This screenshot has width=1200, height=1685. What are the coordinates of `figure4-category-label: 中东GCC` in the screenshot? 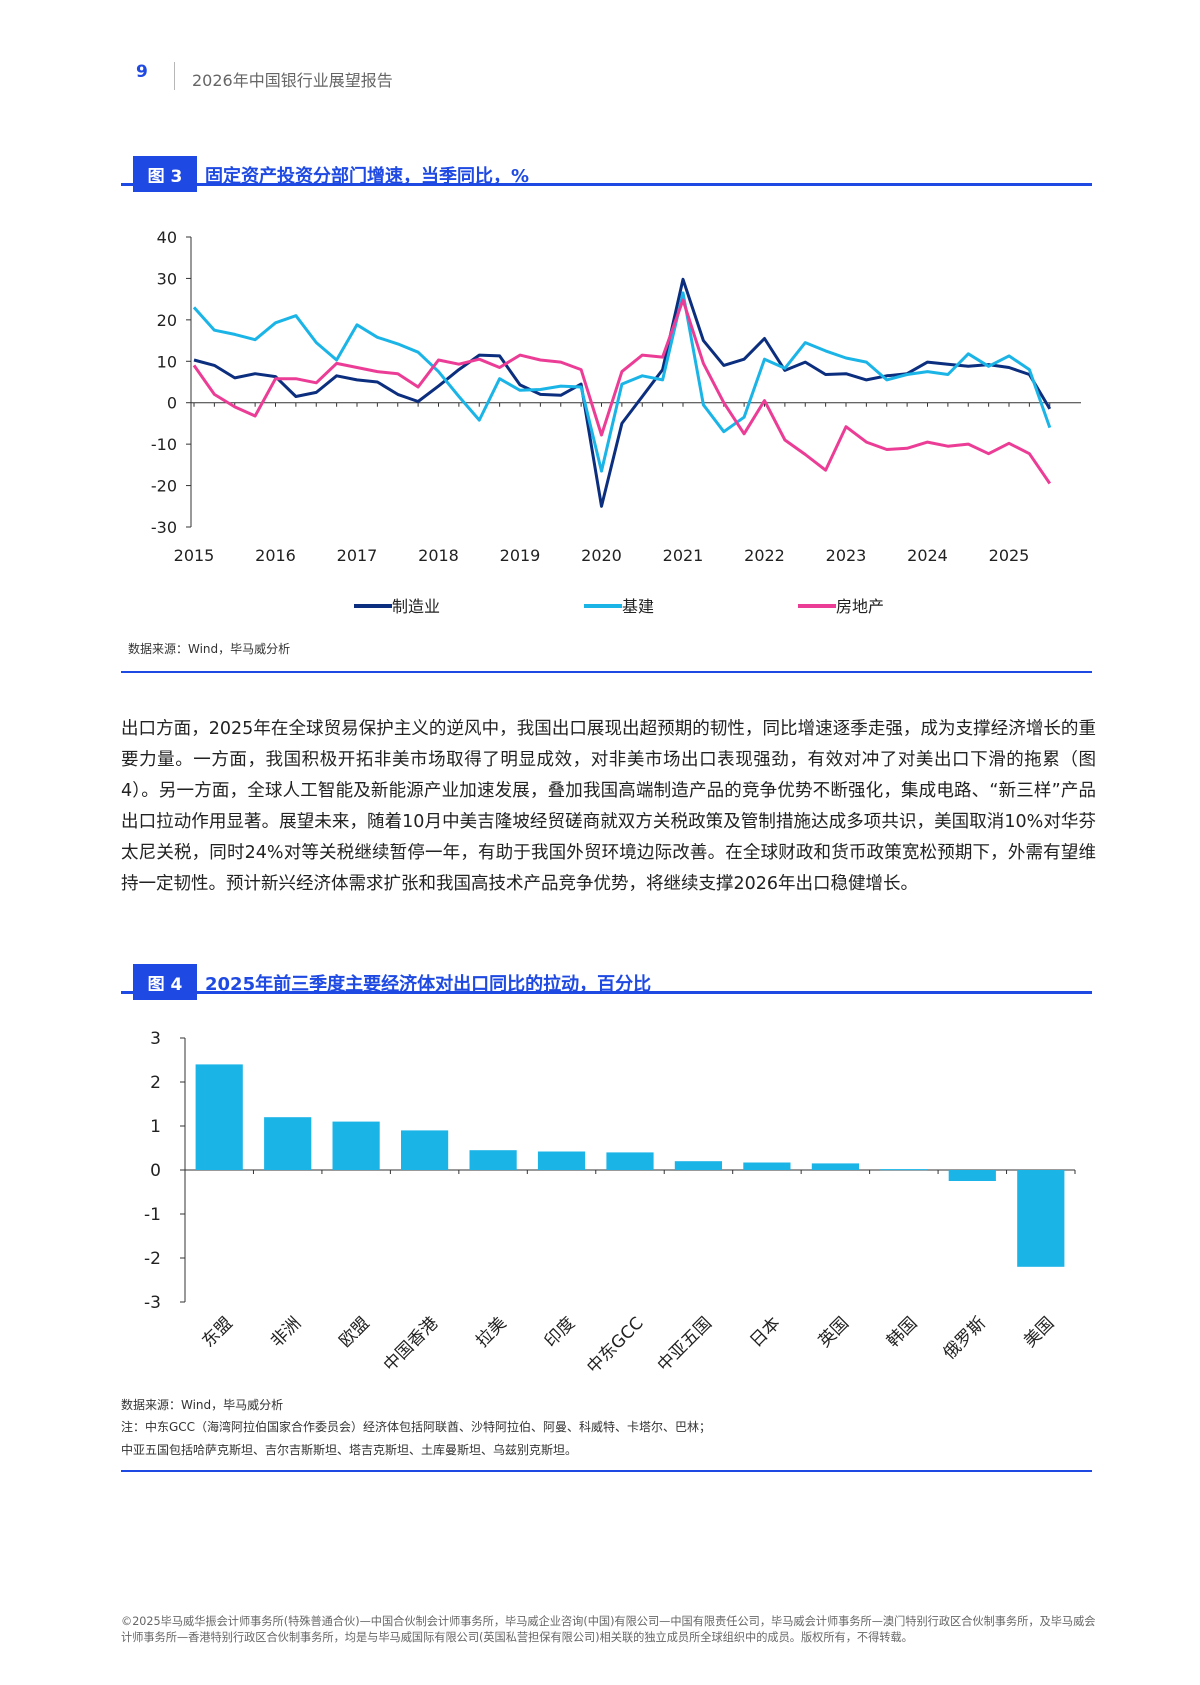 It's located at (615, 1345).